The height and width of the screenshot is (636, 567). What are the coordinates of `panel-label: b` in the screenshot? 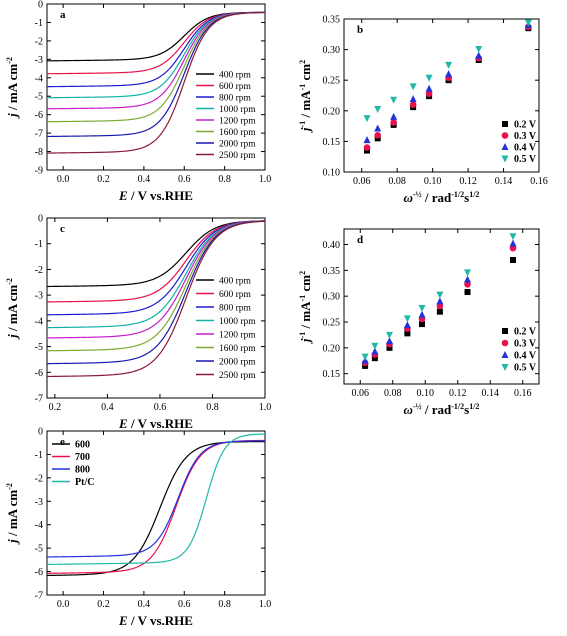 It's located at (360, 30).